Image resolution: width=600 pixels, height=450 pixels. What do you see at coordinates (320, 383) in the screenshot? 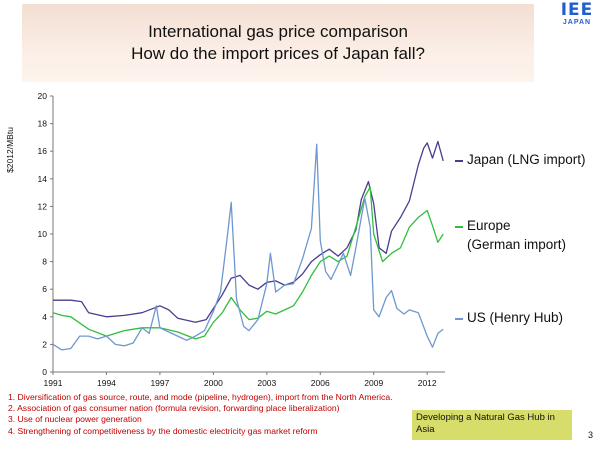
I see `x-tick-label: 2006` at bounding box center [320, 383].